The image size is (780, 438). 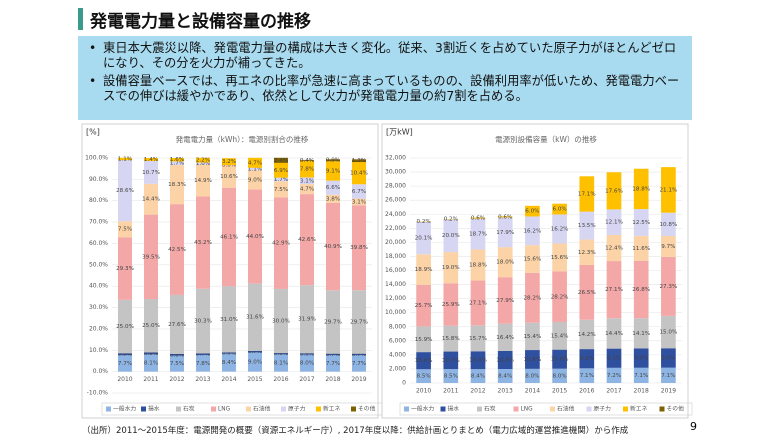 I want to click on legend-label: 石油他, so click(x=262, y=409).